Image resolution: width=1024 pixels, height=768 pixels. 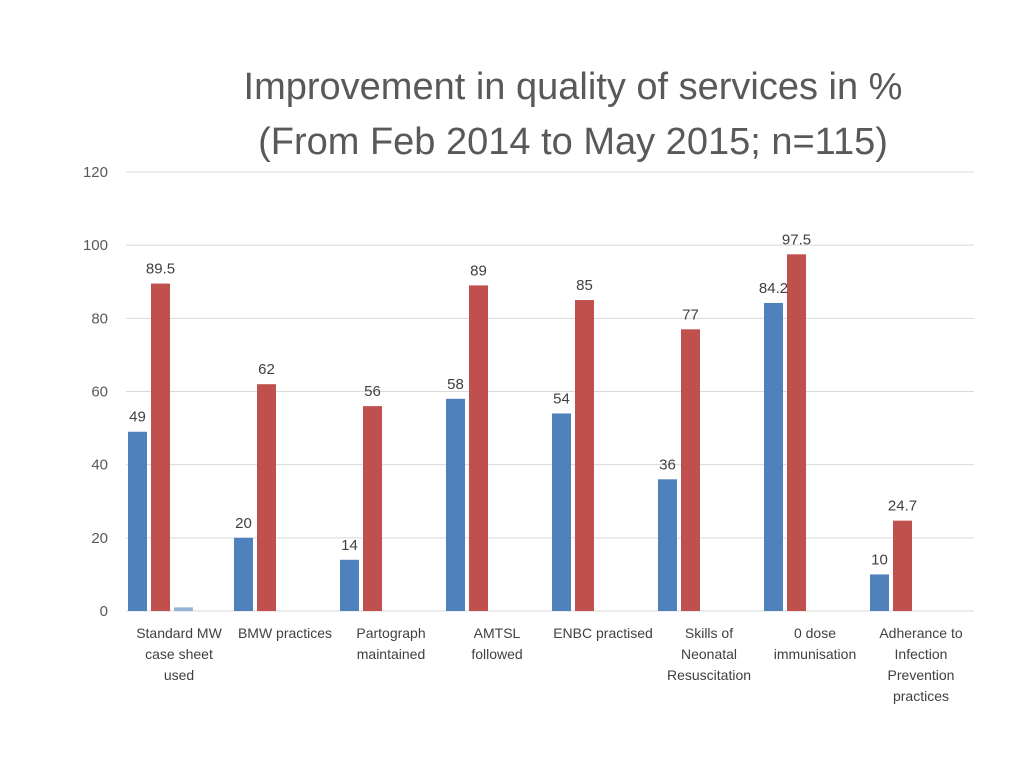 I want to click on y-axis-ticks: 0 20 40 60 80 100 120, so click(x=95, y=392).